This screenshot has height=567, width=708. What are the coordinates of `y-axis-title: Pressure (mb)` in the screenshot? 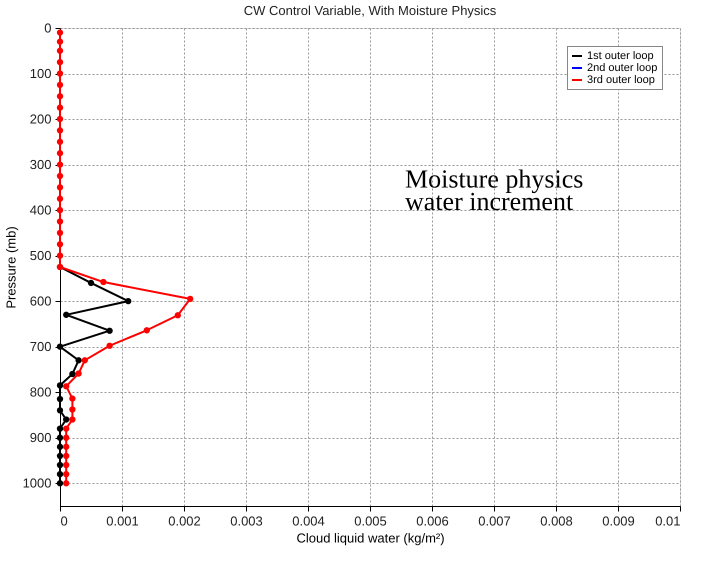 It's located at (11, 267).